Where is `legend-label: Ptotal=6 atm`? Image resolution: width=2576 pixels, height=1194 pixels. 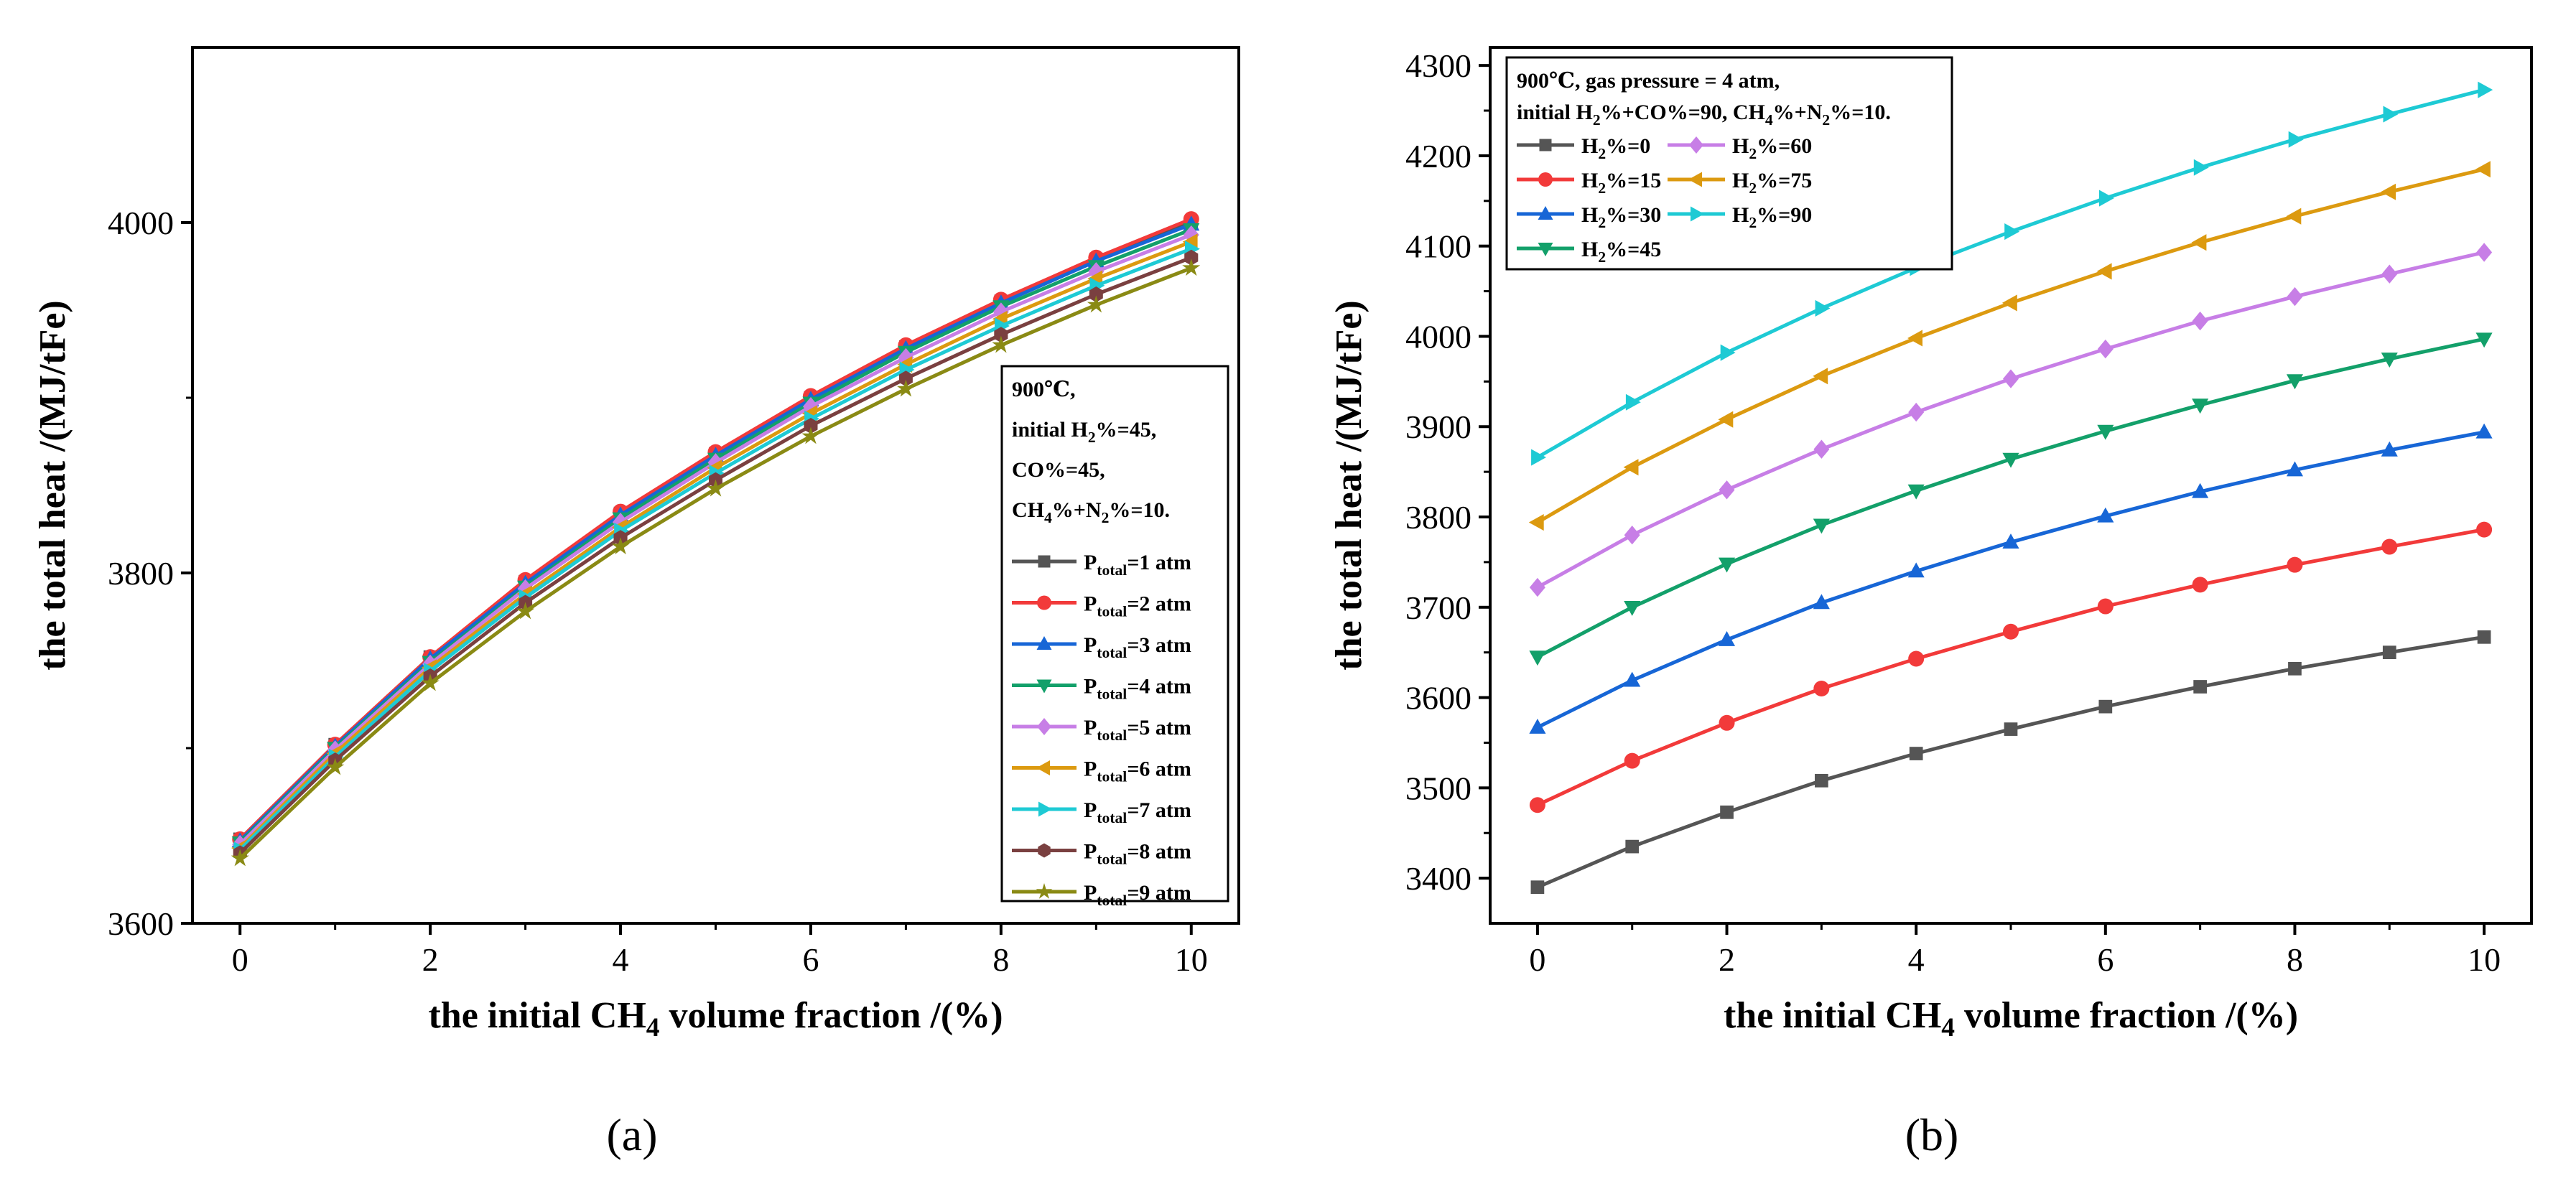 legend-label: Ptotal=6 atm is located at coordinates (1137, 771).